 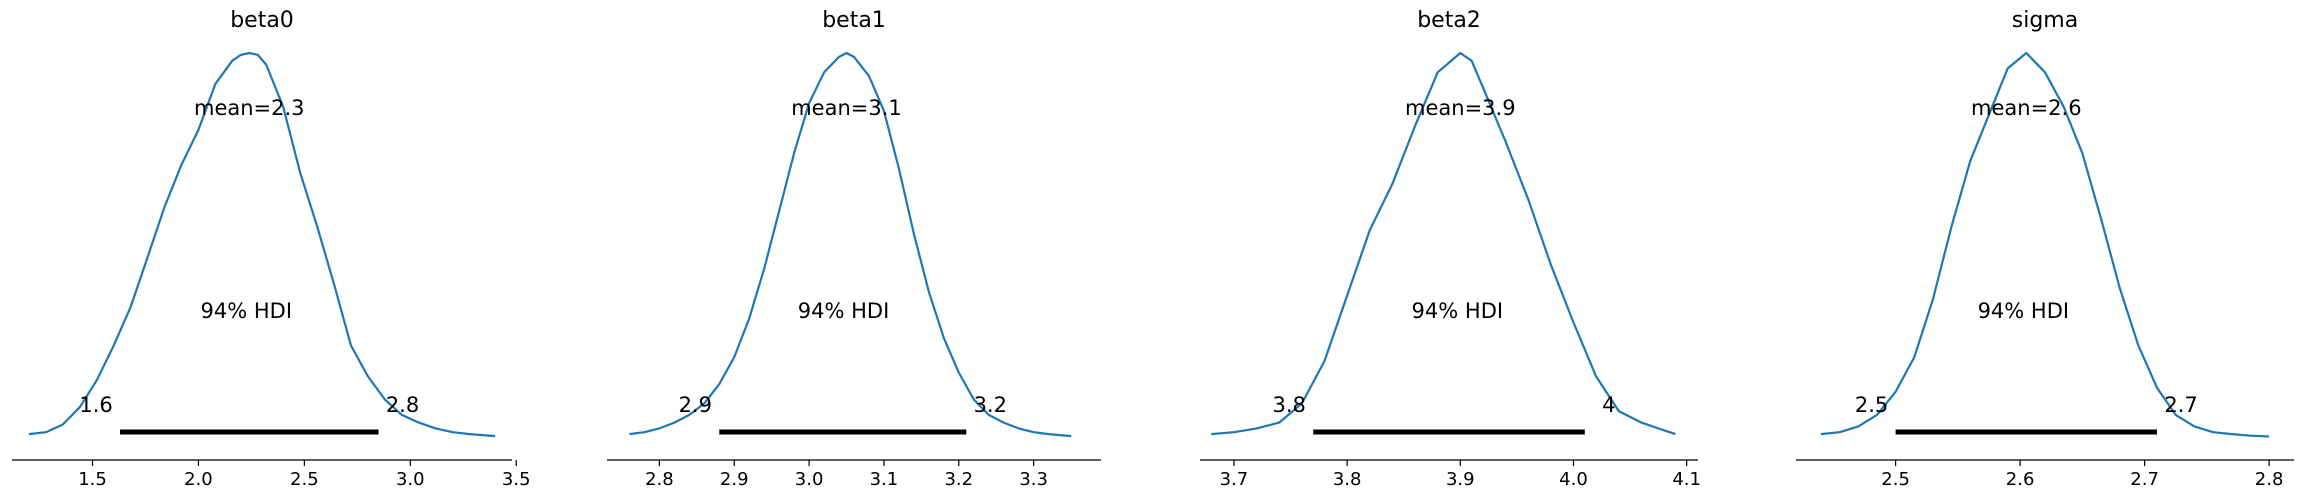 What do you see at coordinates (1686, 479) in the screenshot?
I see `x-tick-label: 4.1` at bounding box center [1686, 479].